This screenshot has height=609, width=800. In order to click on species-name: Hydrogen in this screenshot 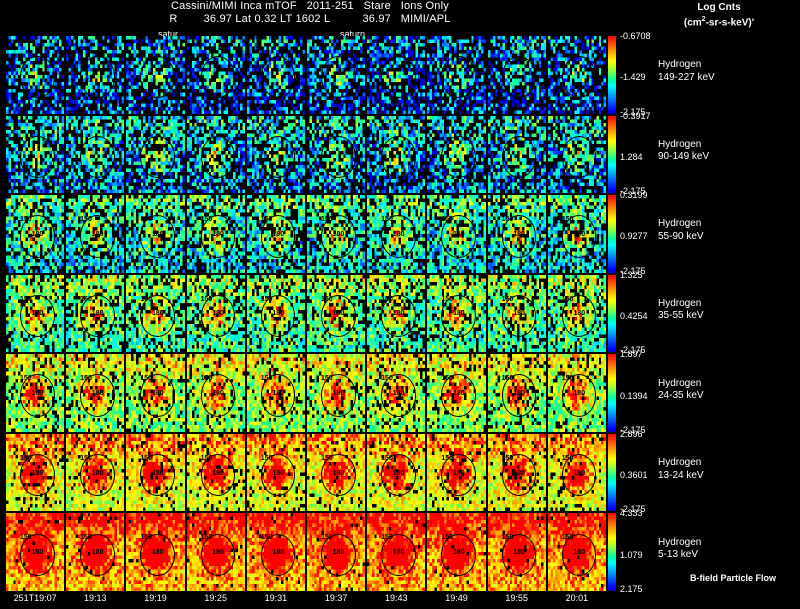, I will do `click(680, 224)`.